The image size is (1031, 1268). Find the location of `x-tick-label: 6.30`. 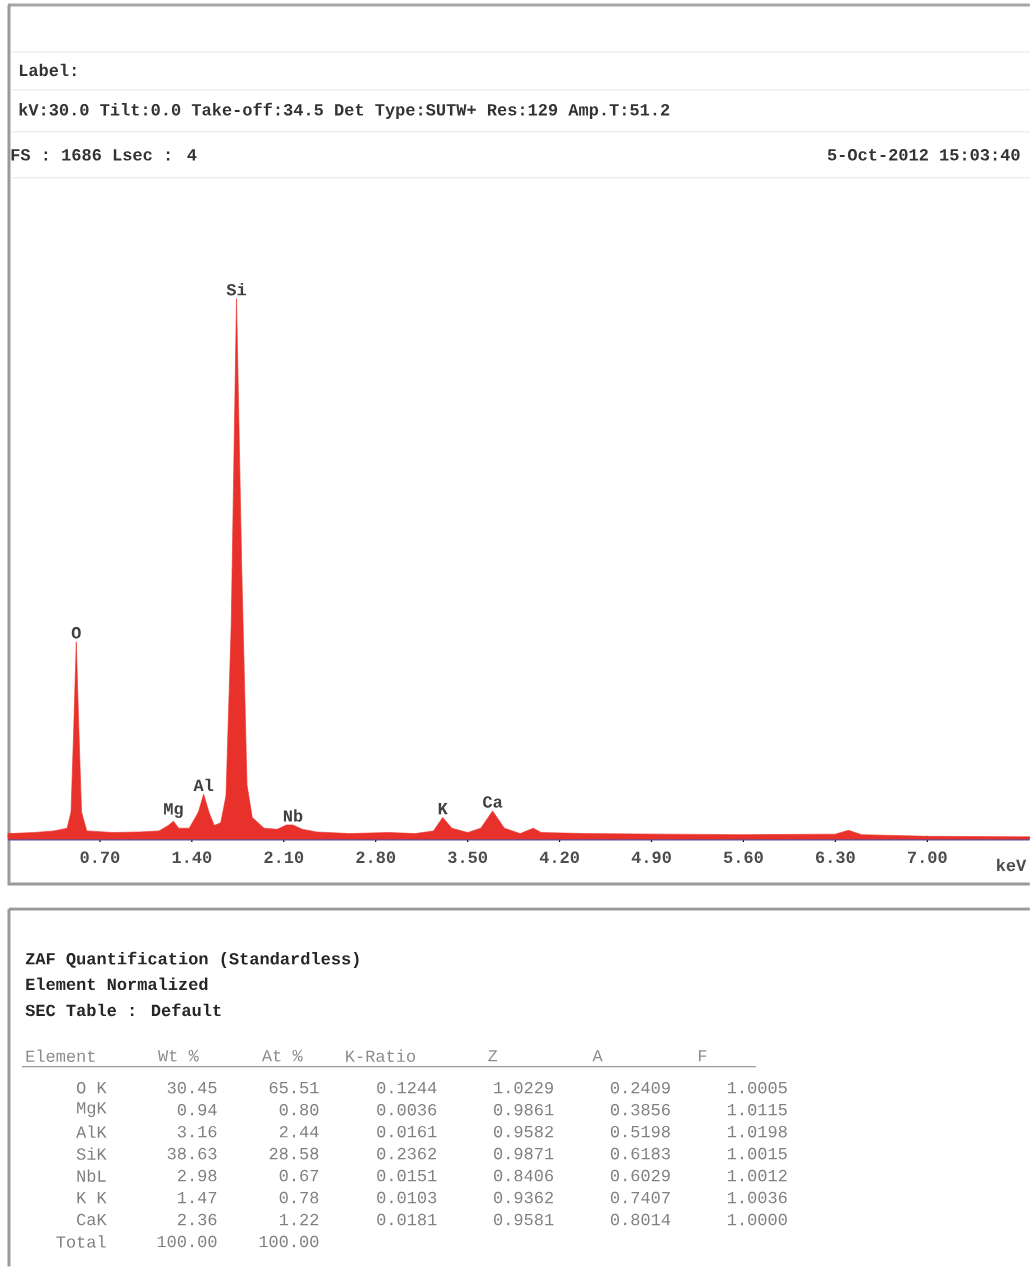

x-tick-label: 6.30 is located at coordinates (835, 857).